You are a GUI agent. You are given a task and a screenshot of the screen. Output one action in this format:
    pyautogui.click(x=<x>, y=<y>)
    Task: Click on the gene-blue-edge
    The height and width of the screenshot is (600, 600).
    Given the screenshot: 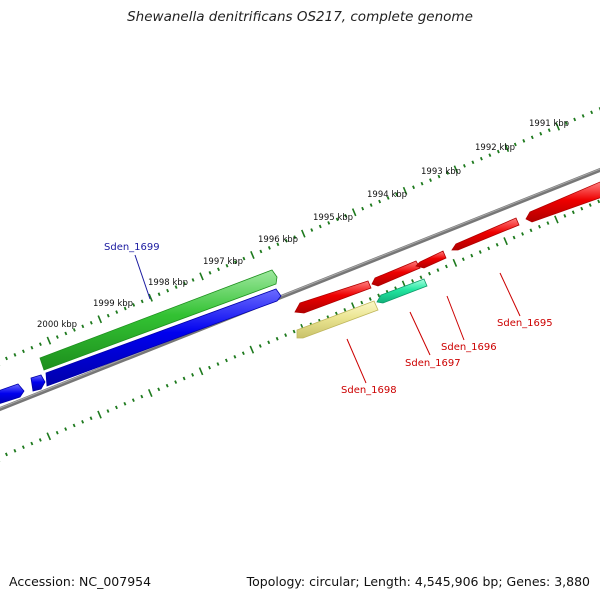 What is the action you would take?
    pyautogui.click(x=12, y=394)
    